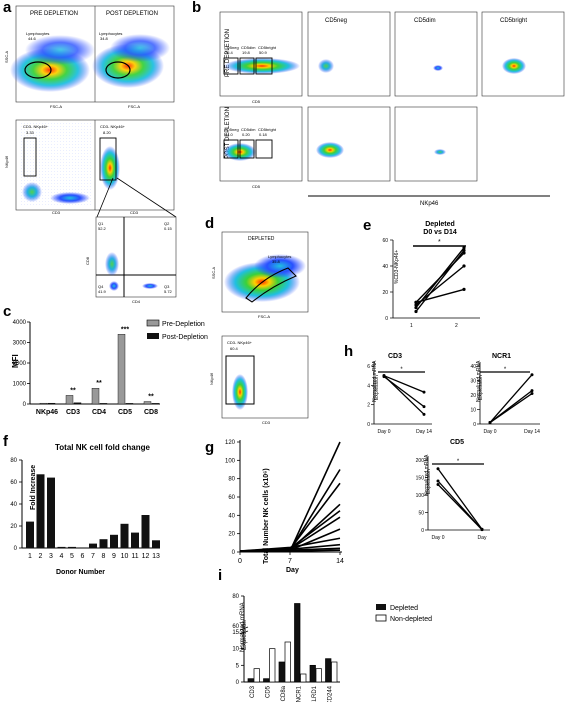  Describe the element at coordinates (168, 228) in the screenshot. I see `svg-text: 0.15` at that location.